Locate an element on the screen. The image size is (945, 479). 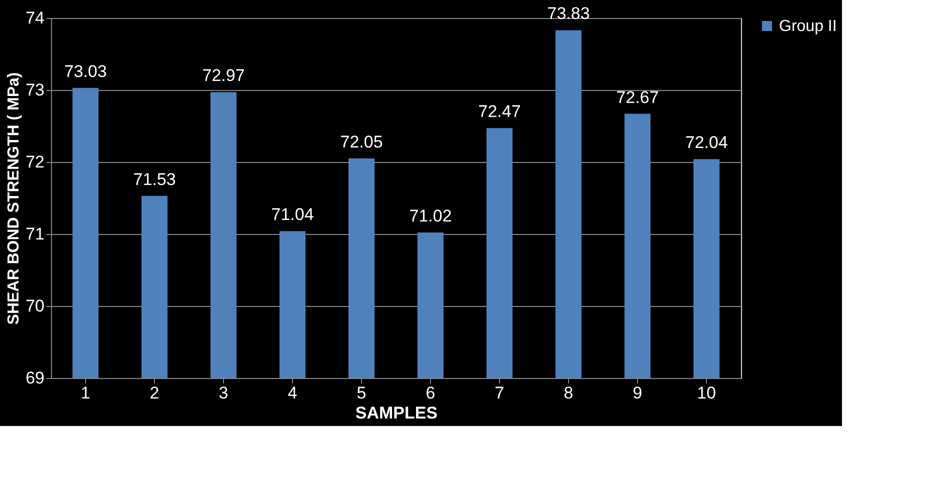
y-tick-label: 69 is located at coordinates (35, 378).